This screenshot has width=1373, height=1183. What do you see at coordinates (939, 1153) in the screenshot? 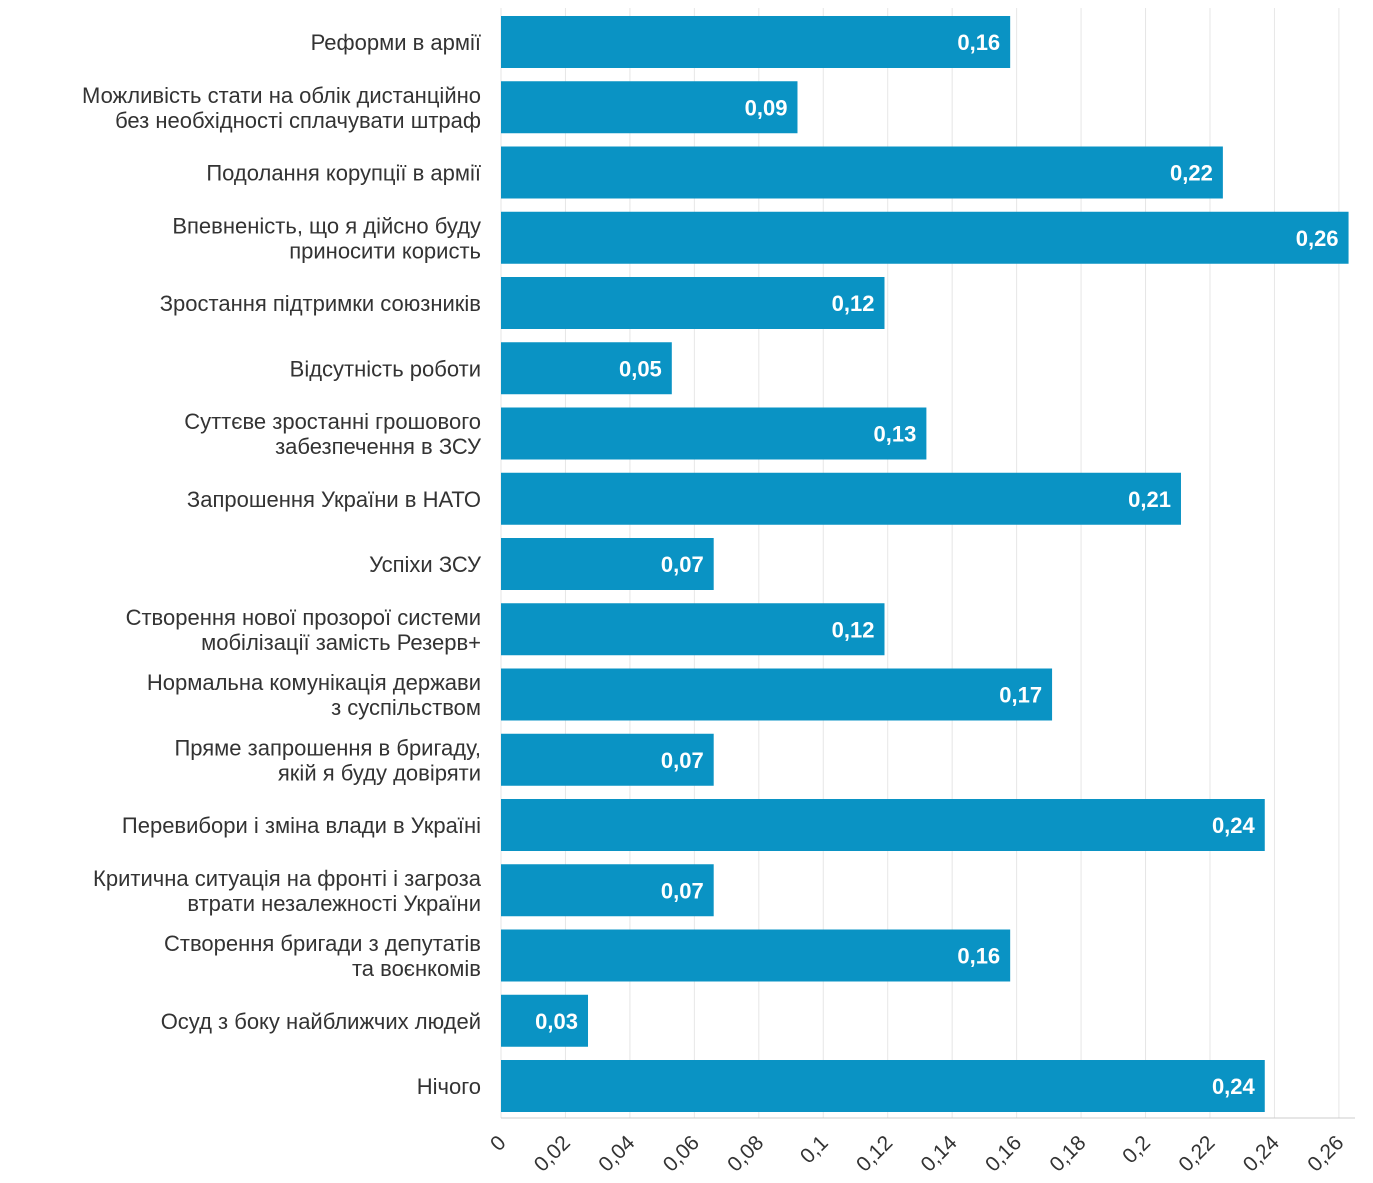
I see `x-tick-label: 0,14` at bounding box center [939, 1153].